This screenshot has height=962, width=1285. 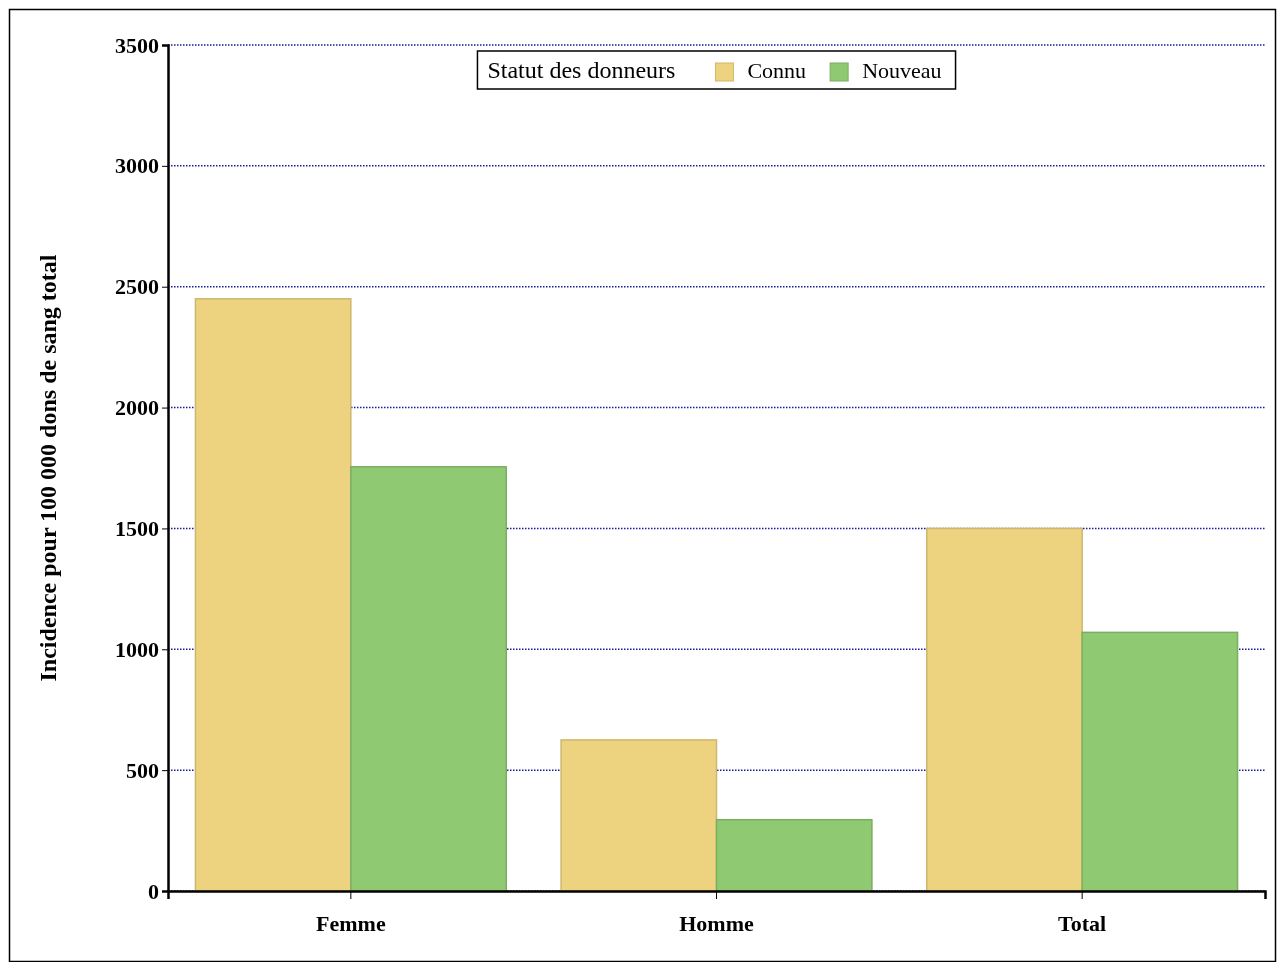 I want to click on y-tick-label: 2000, so click(x=137, y=408).